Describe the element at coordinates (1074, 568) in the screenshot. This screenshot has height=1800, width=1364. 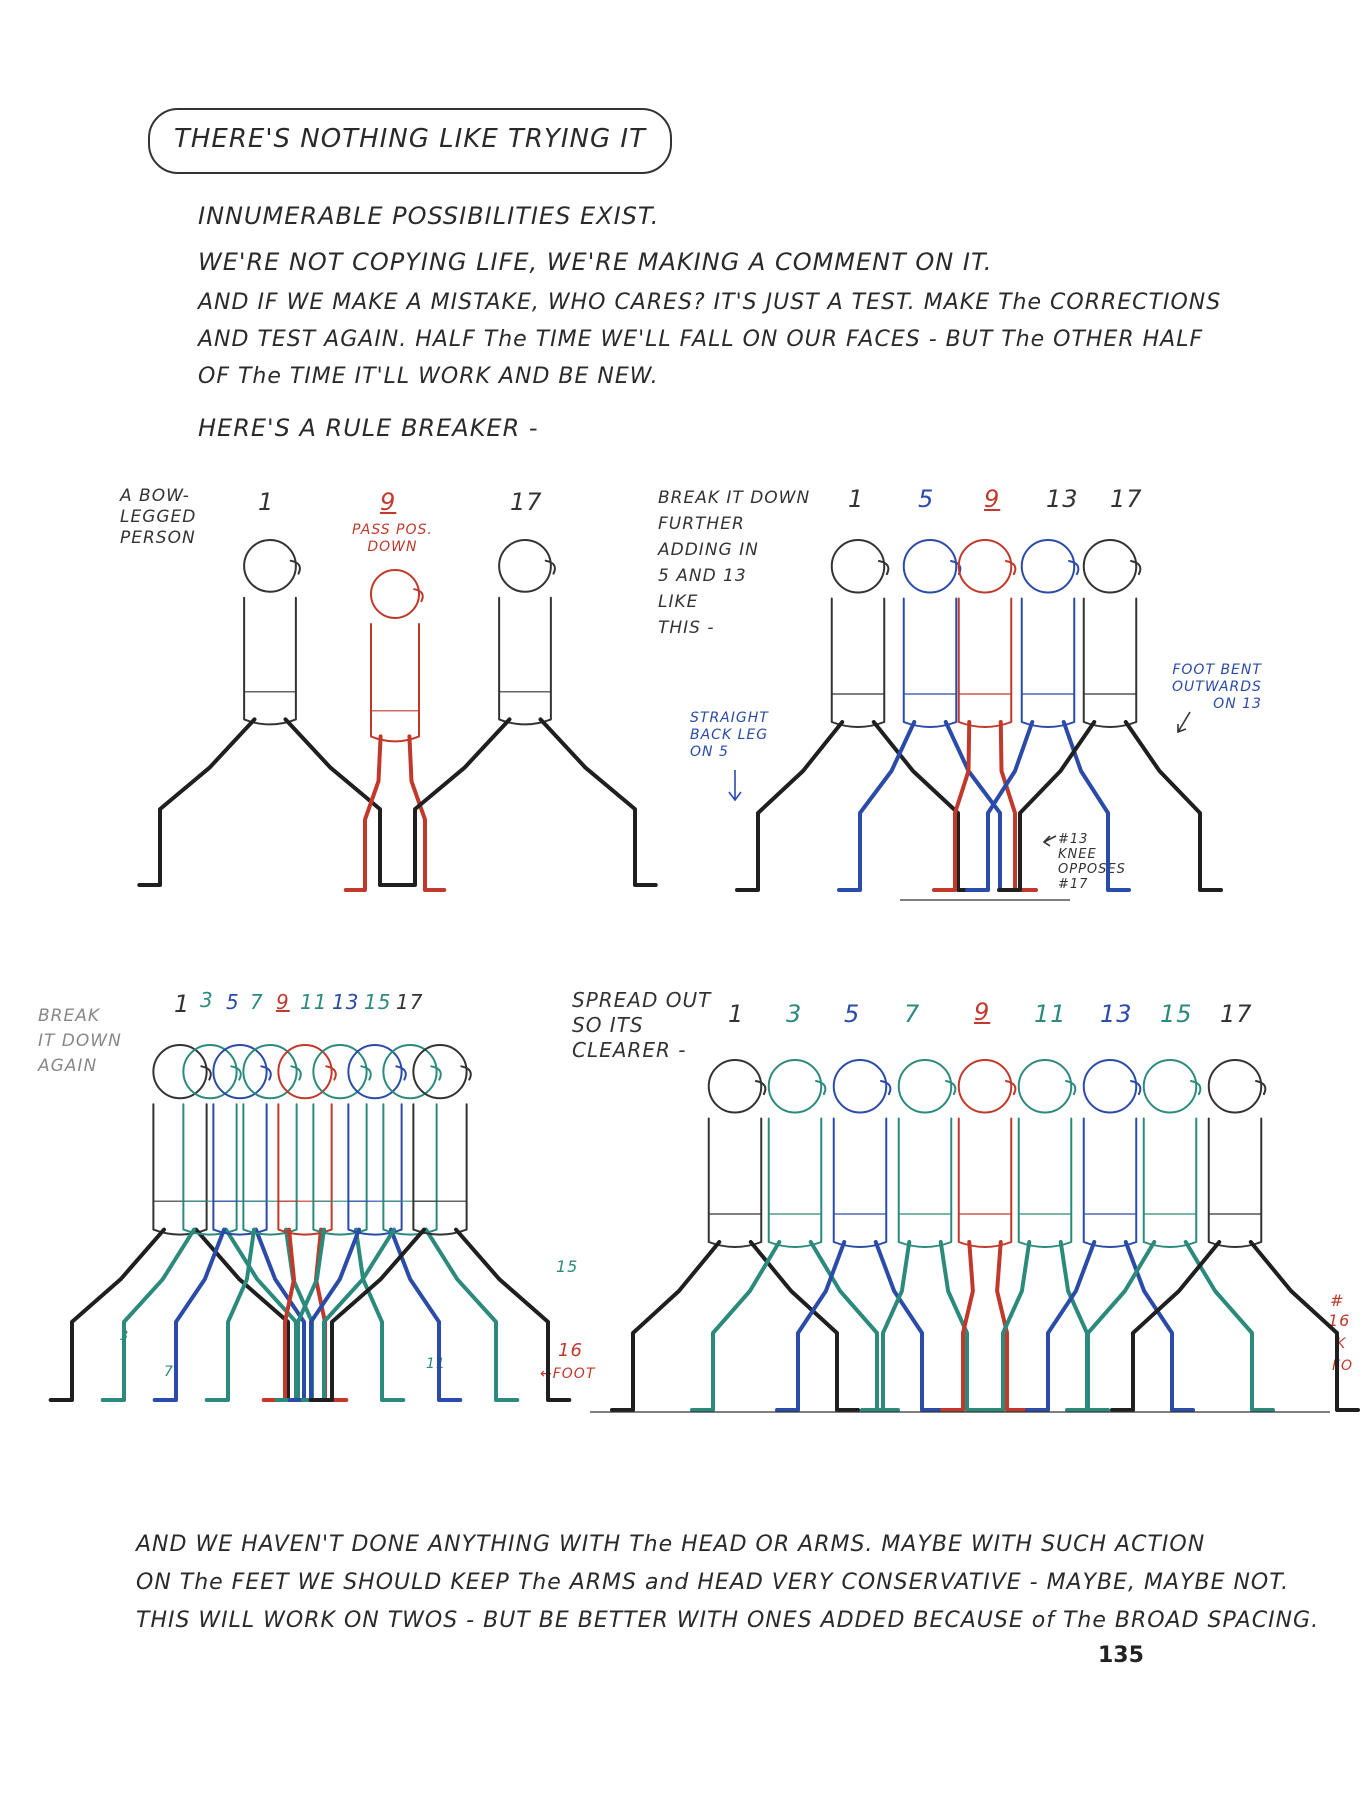
I see `p2-fig-3-cap` at that location.